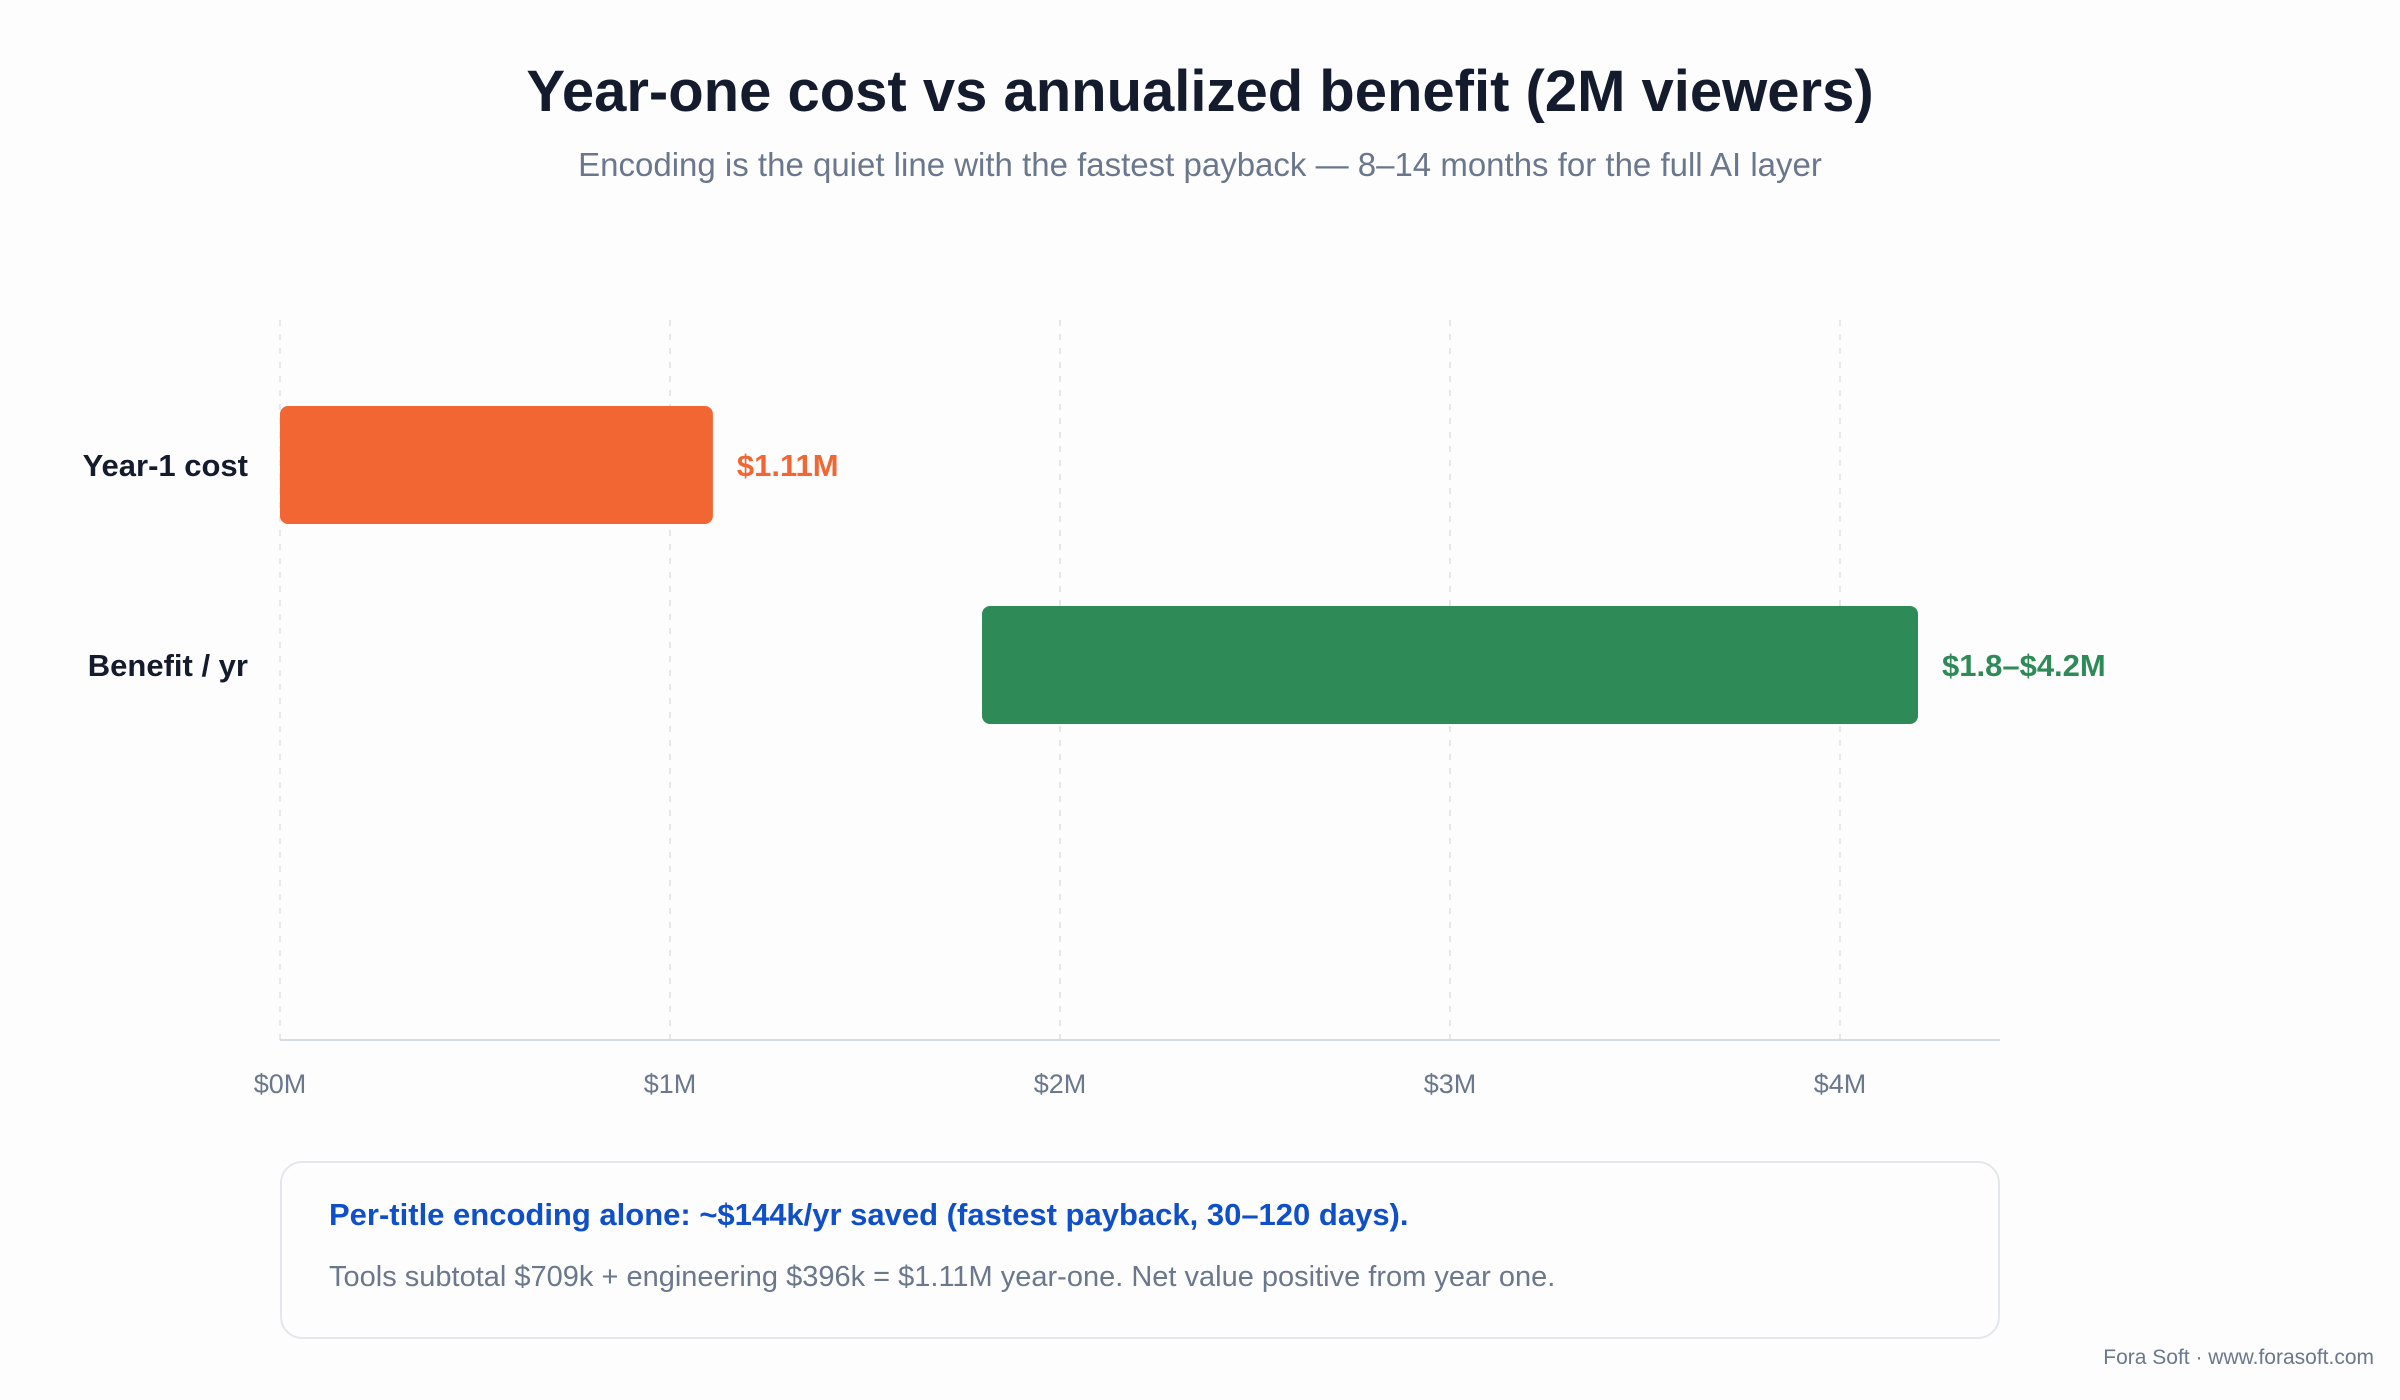  Describe the element at coordinates (168, 665) in the screenshot. I see `category-label: Benefit / yr` at that location.